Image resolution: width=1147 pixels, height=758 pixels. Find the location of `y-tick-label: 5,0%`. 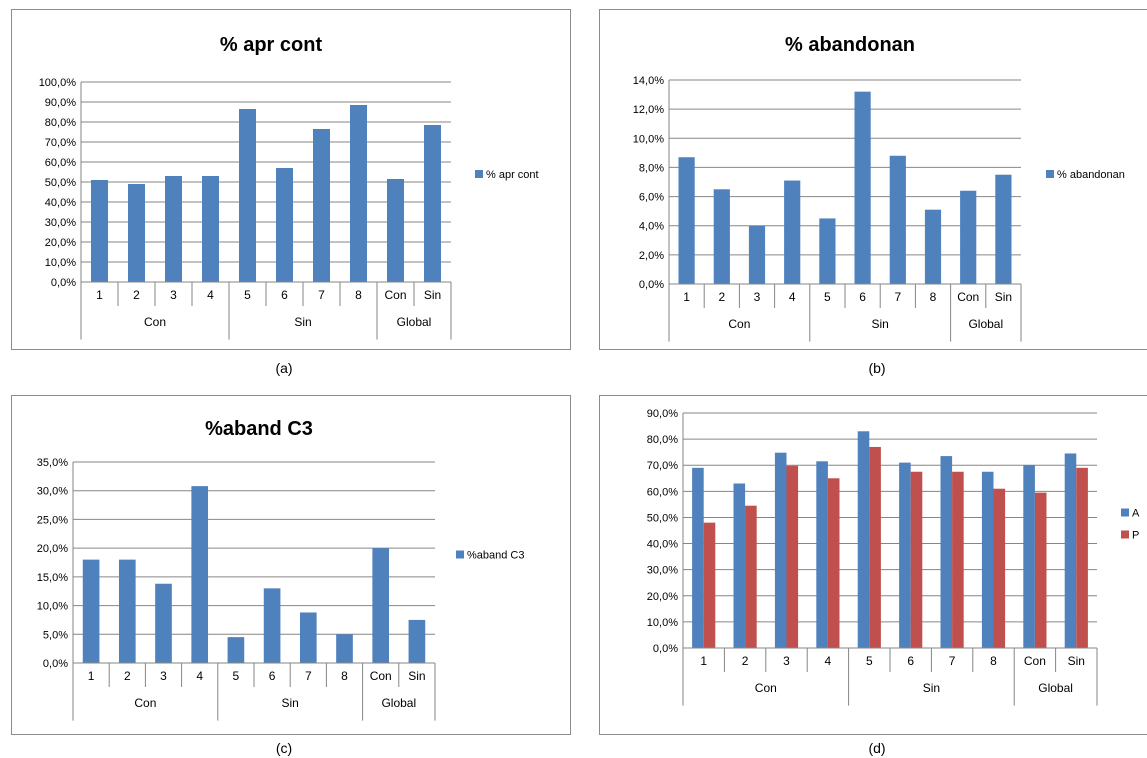

y-tick-label: 5,0% is located at coordinates (55, 635).